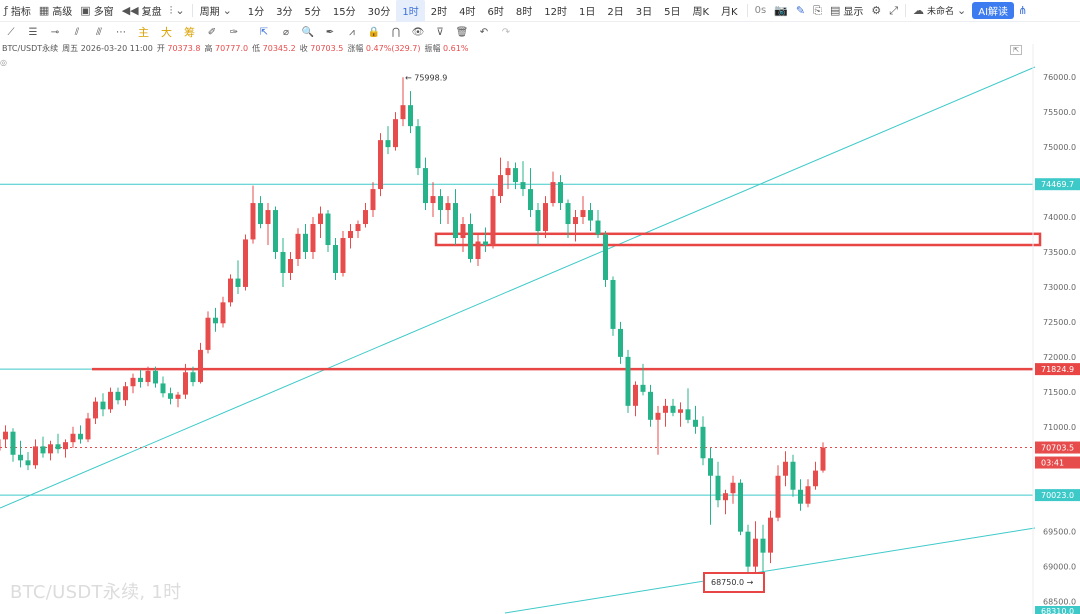  Describe the element at coordinates (396, 32) in the screenshot. I see `magnet-icon: ⋂` at that location.